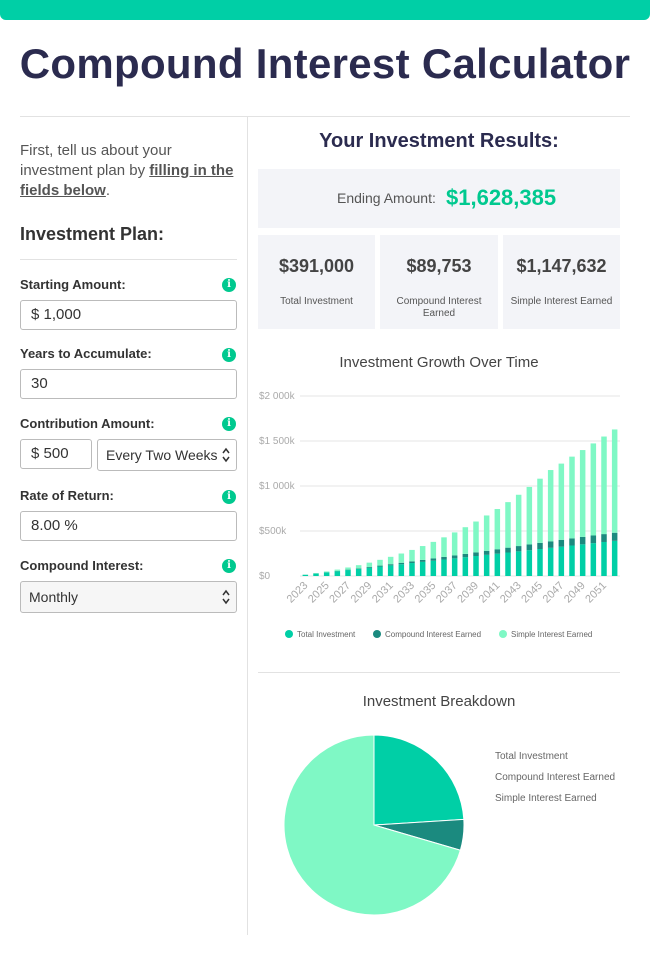 Image resolution: width=650 pixels, height=955 pixels. Describe the element at coordinates (167, 455) in the screenshot. I see `contribution-frequency-select: Every Two Weeks` at that location.